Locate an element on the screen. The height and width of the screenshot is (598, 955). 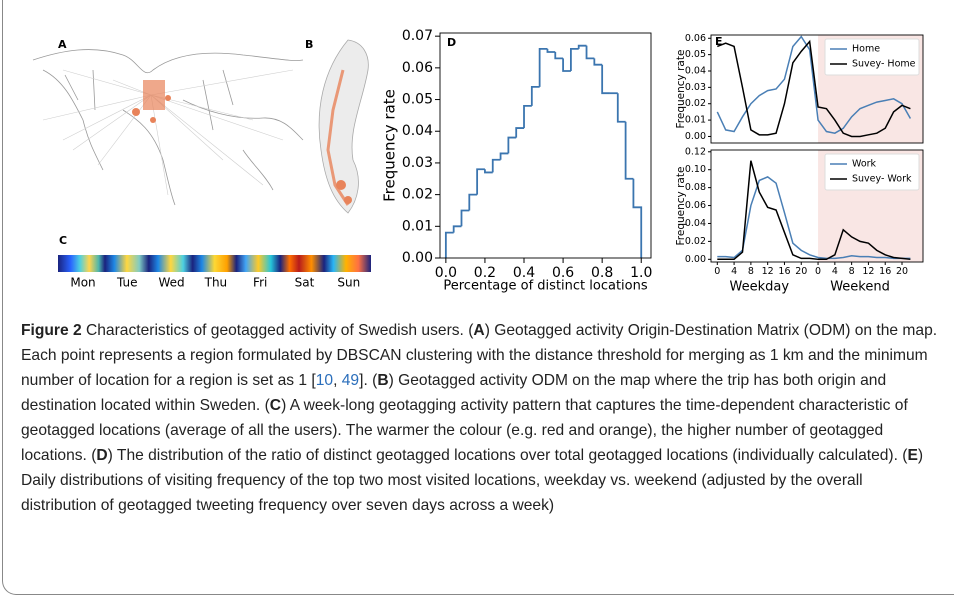
legend-label: Home is located at coordinates (866, 49).